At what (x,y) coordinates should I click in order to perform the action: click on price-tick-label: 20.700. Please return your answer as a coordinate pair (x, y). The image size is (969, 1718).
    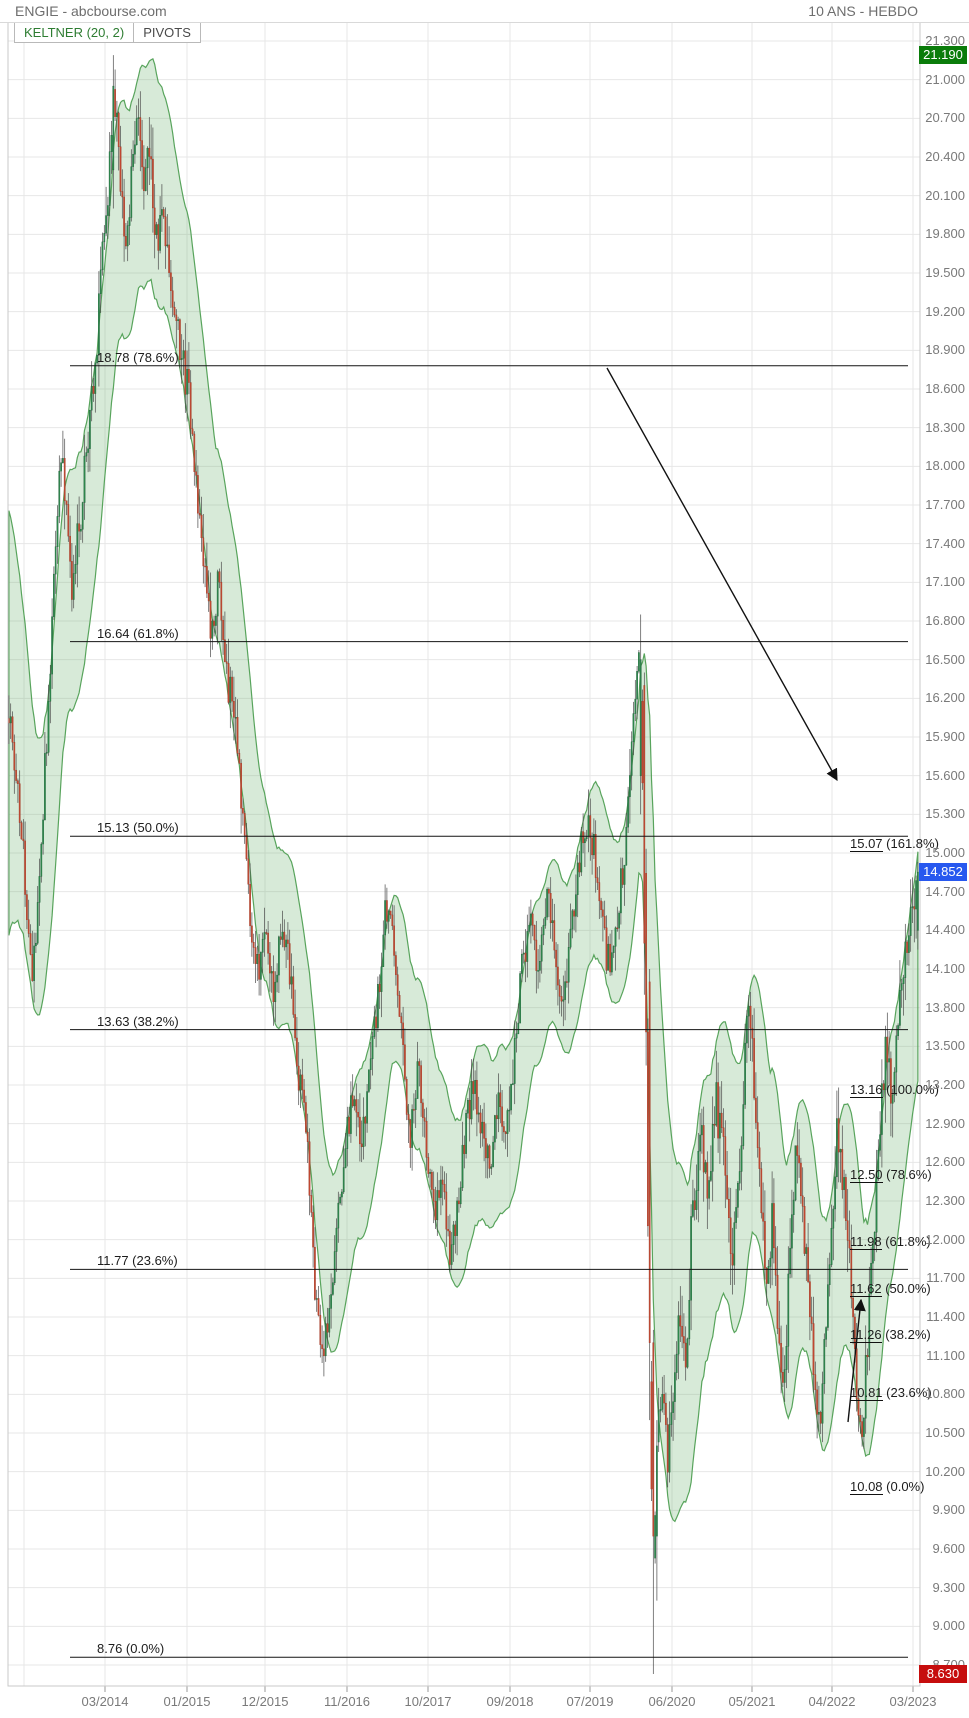
    Looking at the image, I should click on (945, 118).